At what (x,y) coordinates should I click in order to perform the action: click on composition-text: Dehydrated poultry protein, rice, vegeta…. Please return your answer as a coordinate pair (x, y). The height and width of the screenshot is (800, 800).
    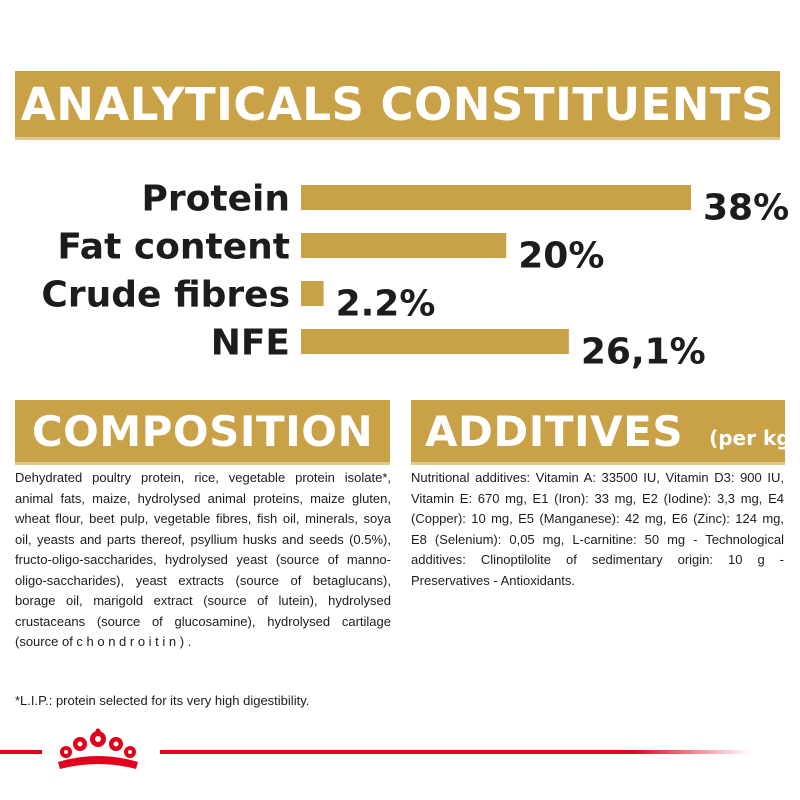
    Looking at the image, I should click on (203, 559).